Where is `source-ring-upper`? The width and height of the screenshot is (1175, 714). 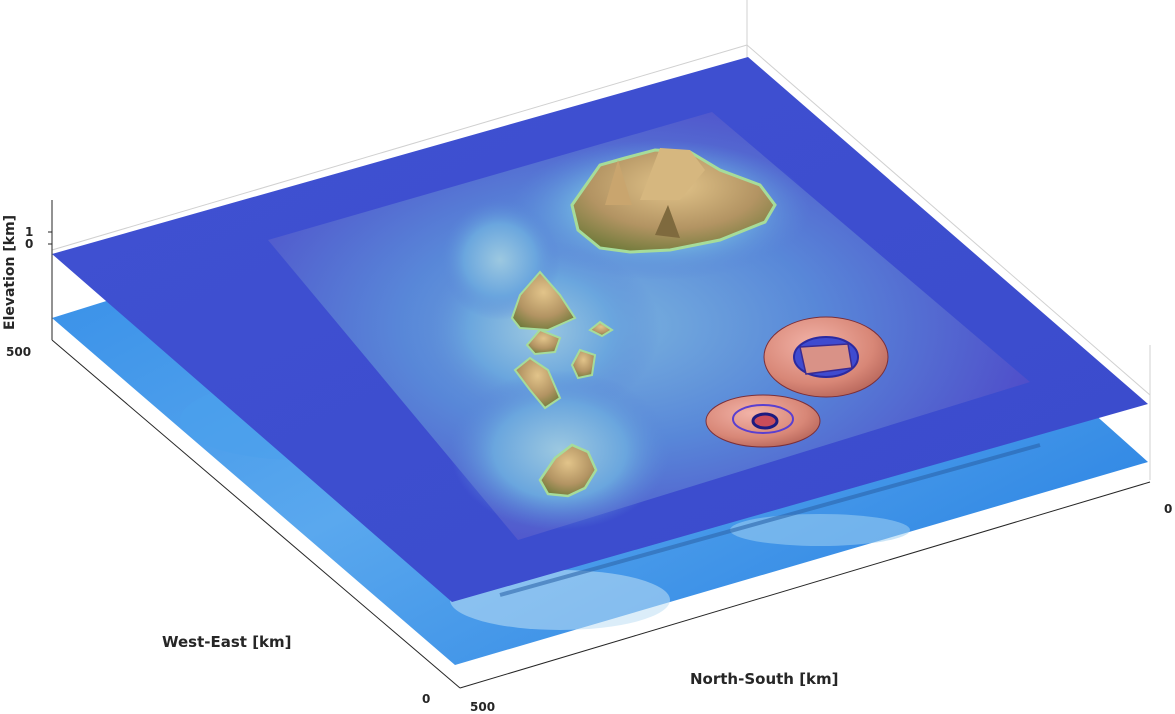 source-ring-upper is located at coordinates (826, 357).